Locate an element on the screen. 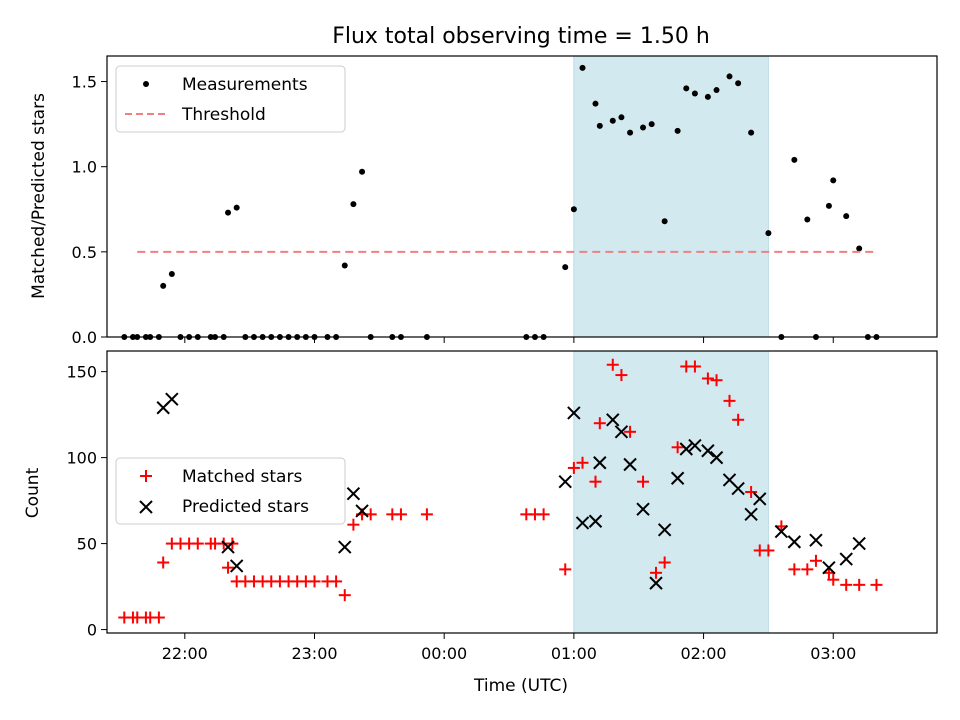 The image size is (960, 720). x-tick-label: 02:00 is located at coordinates (704, 653).